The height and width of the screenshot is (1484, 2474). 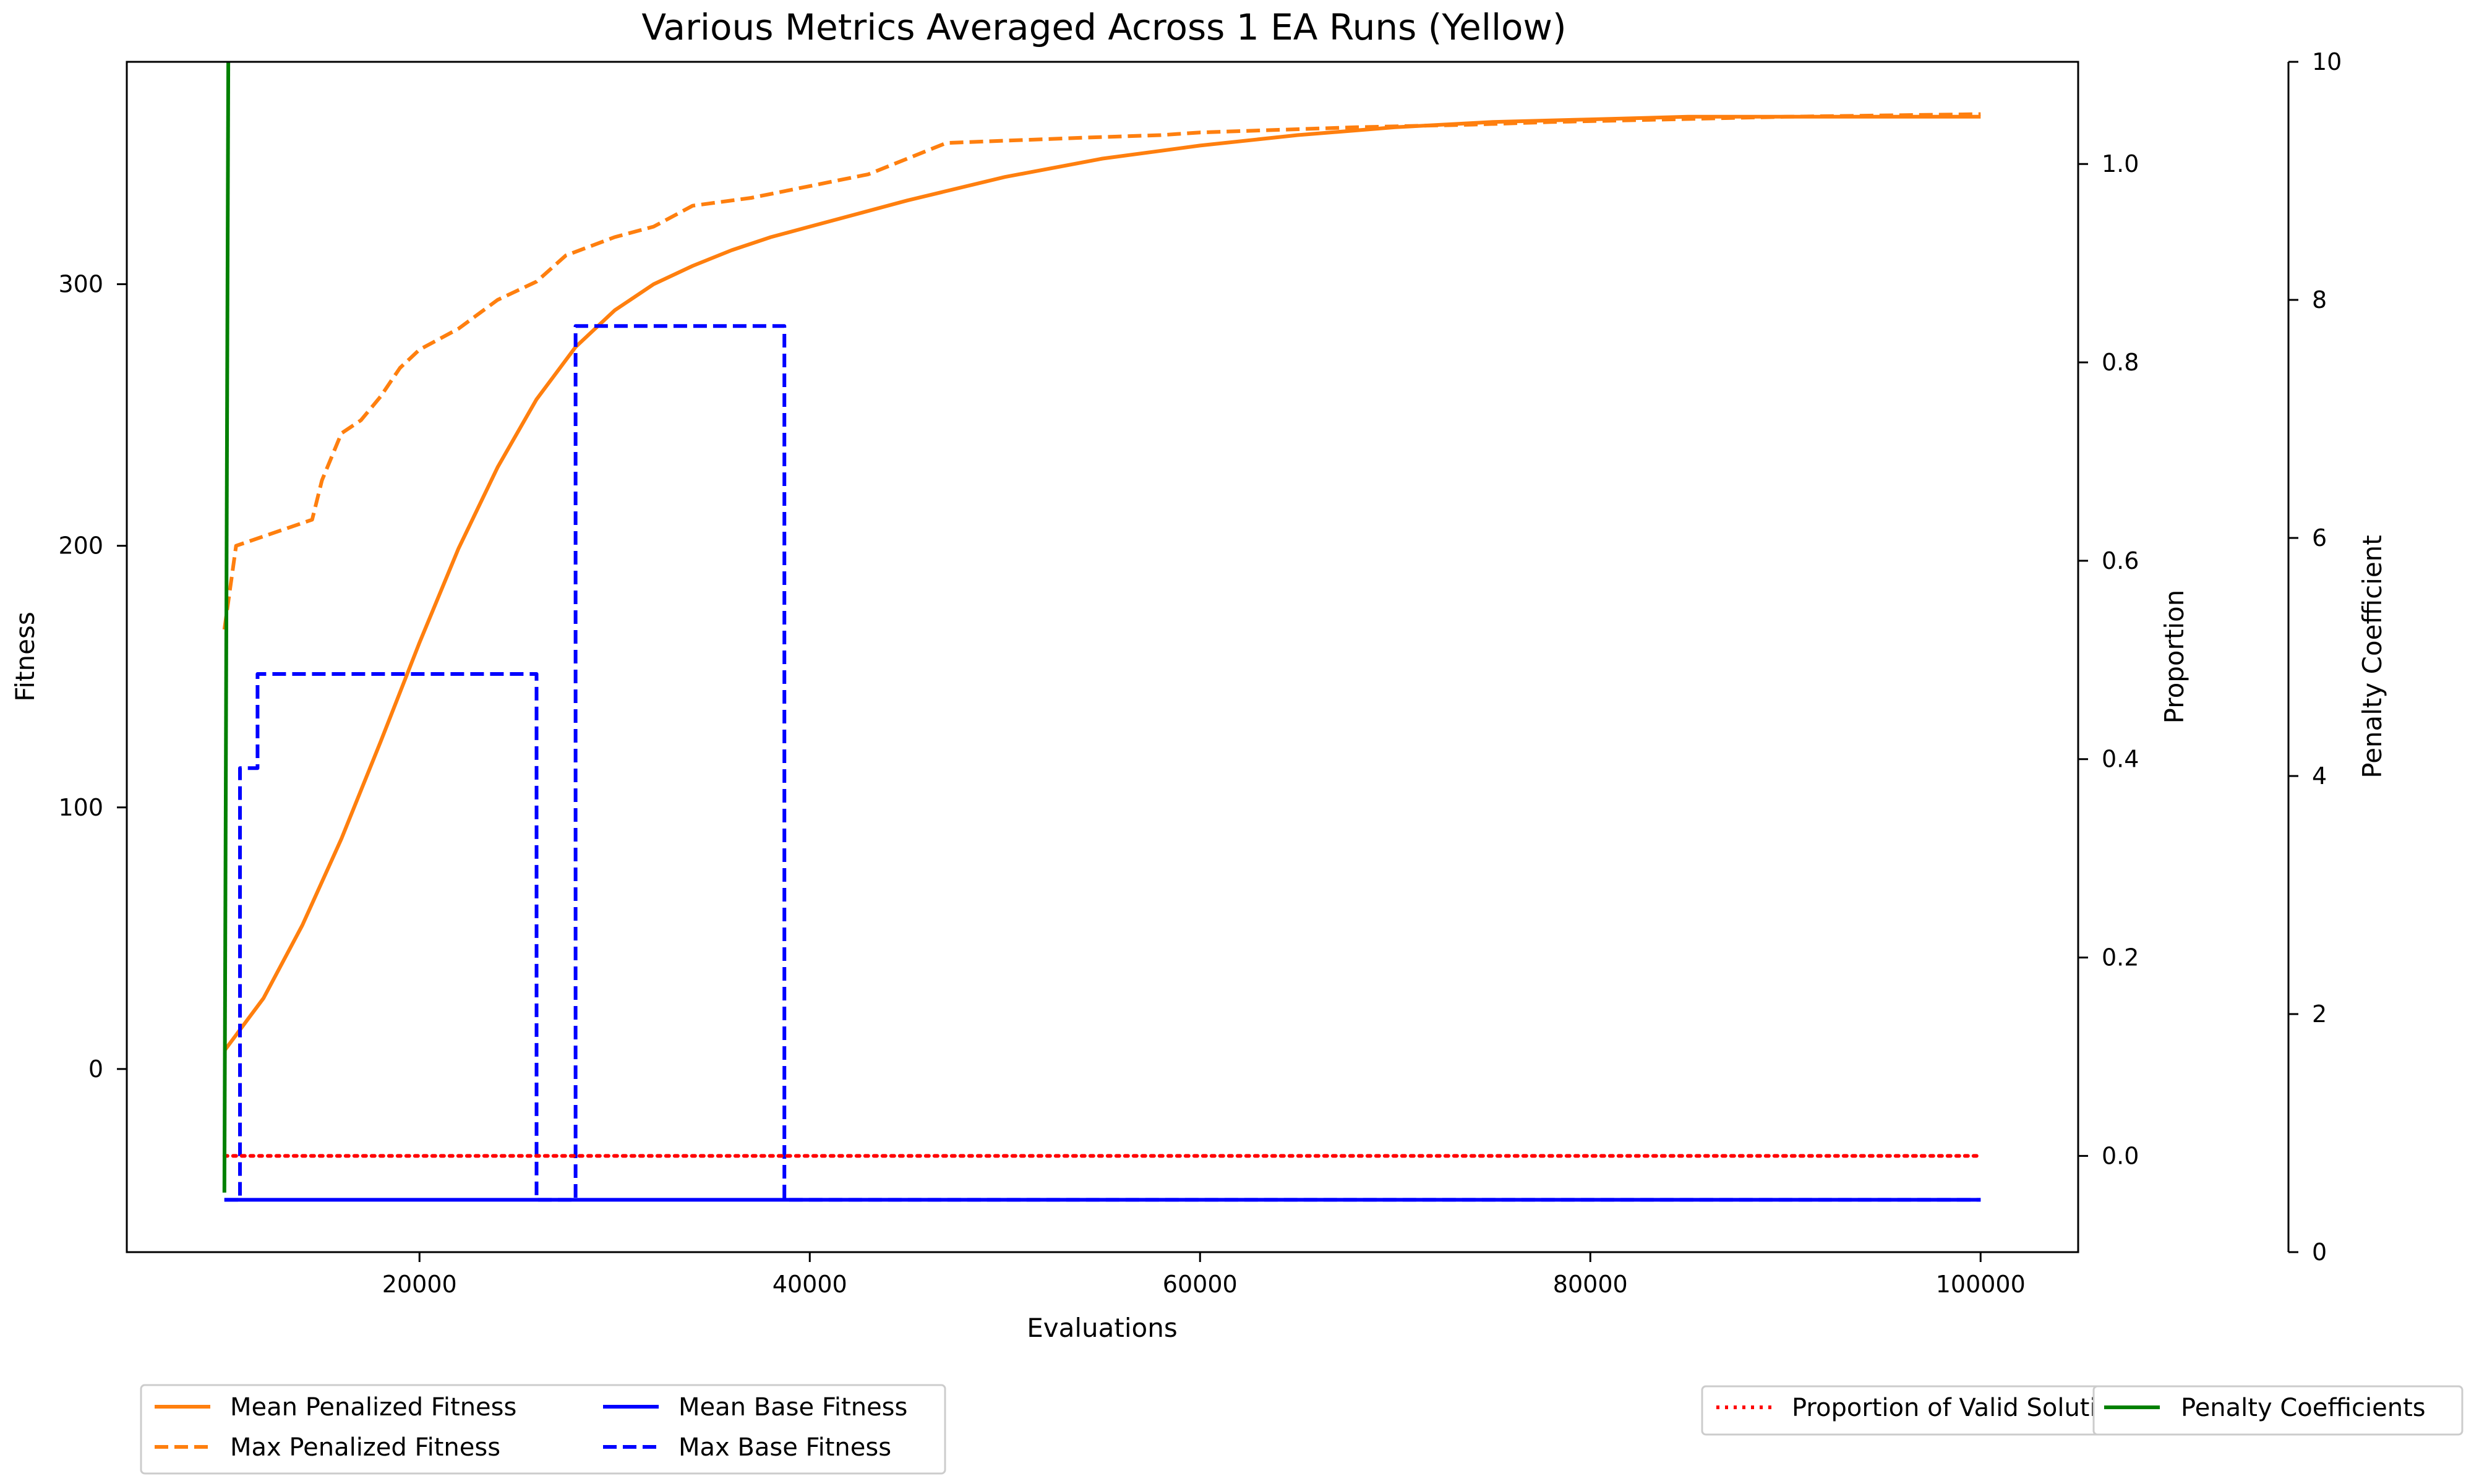 I want to click on y-tick-label: 300, so click(x=81, y=284).